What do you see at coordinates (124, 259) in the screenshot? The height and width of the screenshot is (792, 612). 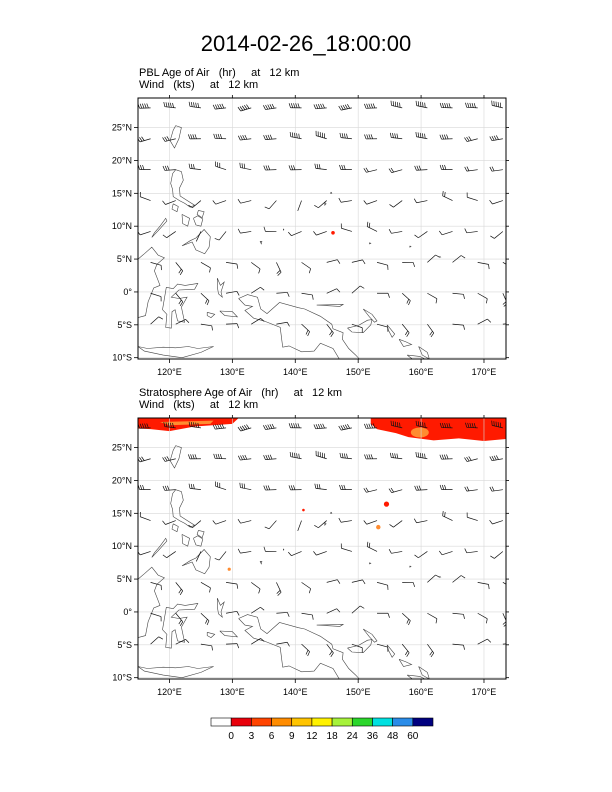 I see `y-tick-label: 5°N` at bounding box center [124, 259].